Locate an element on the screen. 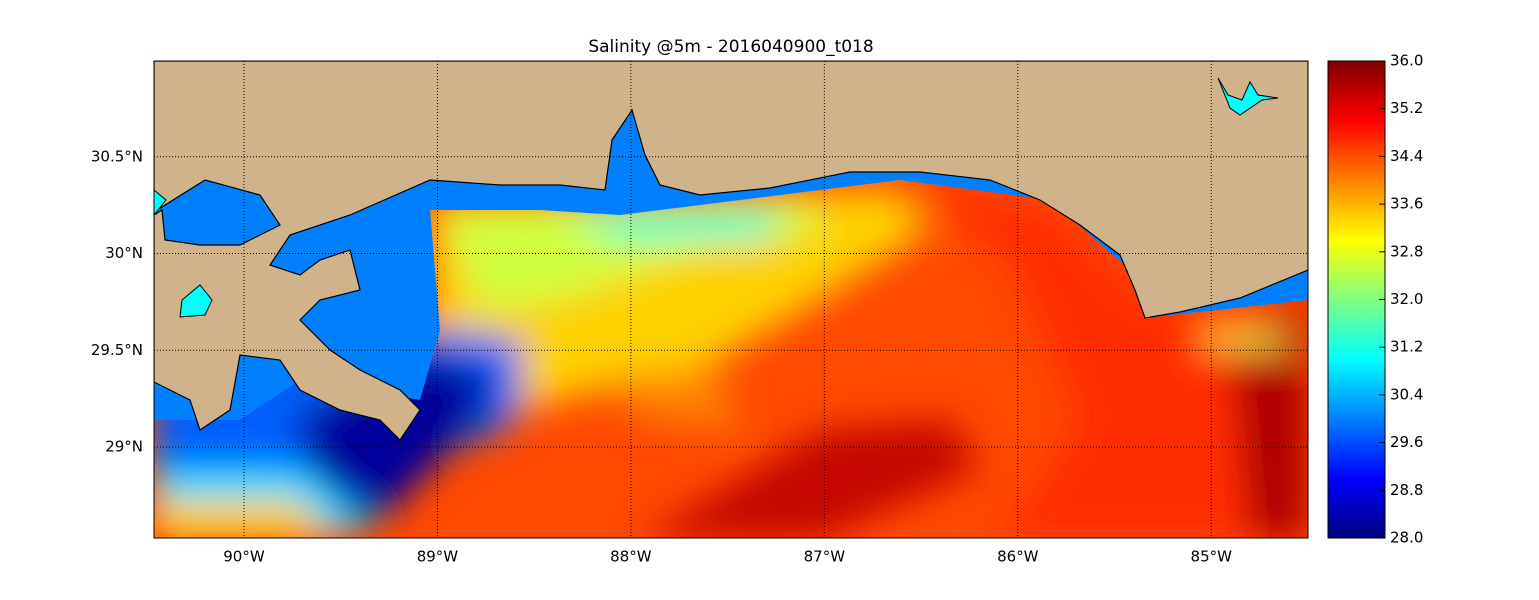 Image resolution: width=1539 pixels, height=600 pixels. x-tick-label: 88°W is located at coordinates (631, 557).